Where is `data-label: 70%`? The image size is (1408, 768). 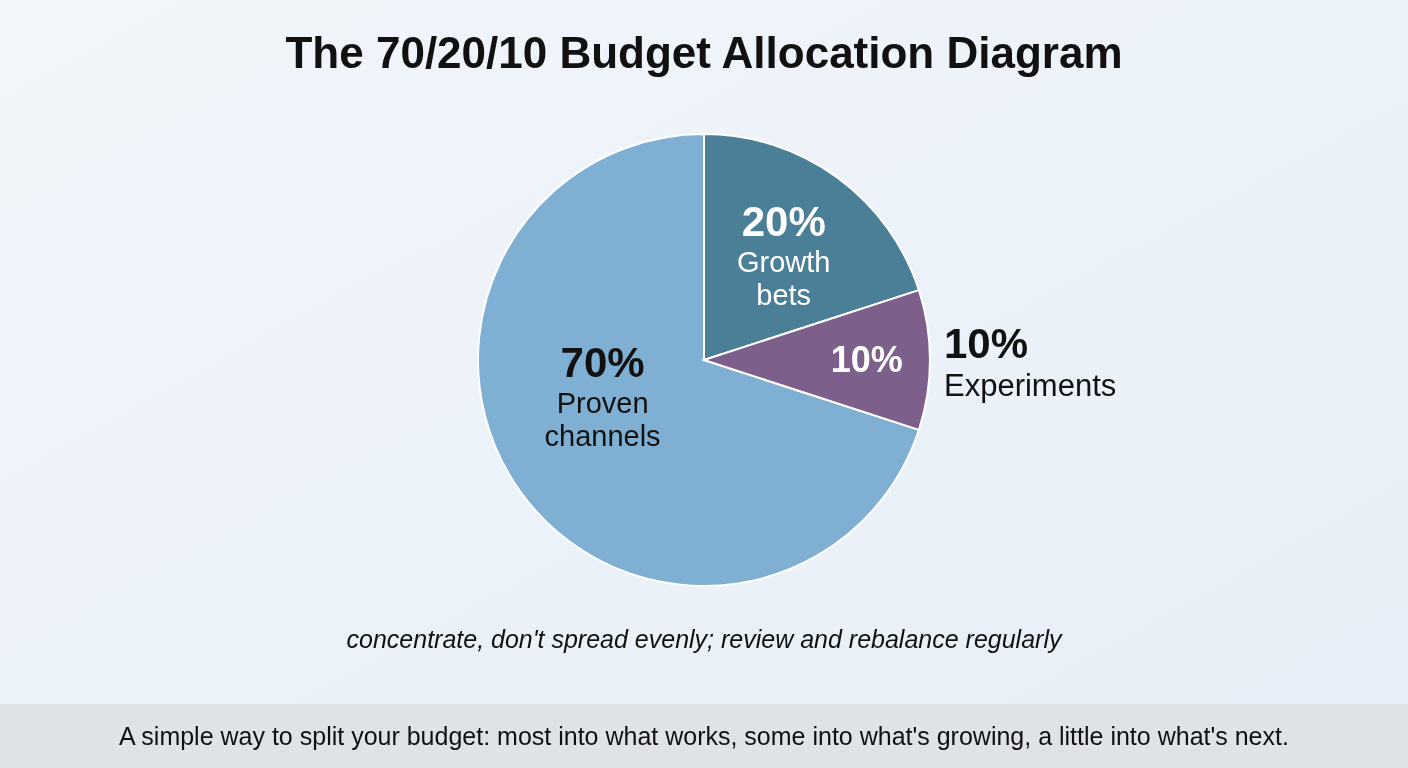 data-label: 70% is located at coordinates (602, 363).